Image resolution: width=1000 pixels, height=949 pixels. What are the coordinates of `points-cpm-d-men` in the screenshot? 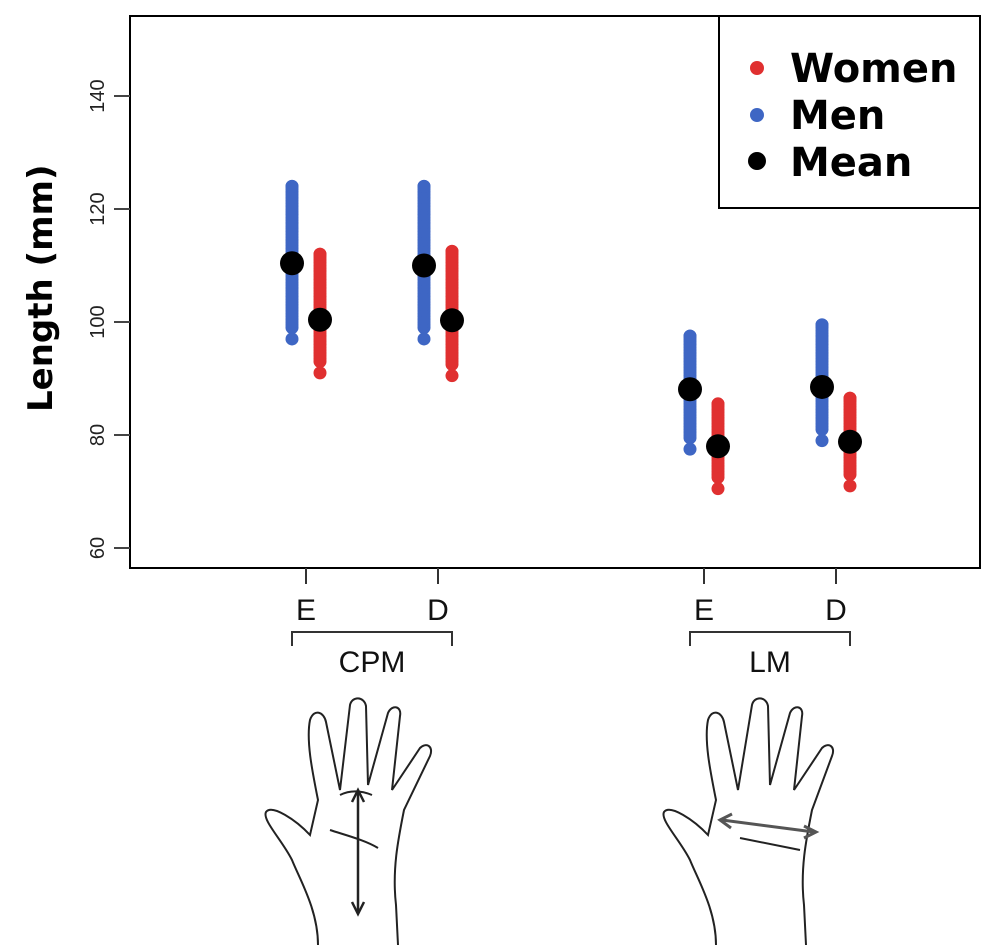 It's located at (424, 262).